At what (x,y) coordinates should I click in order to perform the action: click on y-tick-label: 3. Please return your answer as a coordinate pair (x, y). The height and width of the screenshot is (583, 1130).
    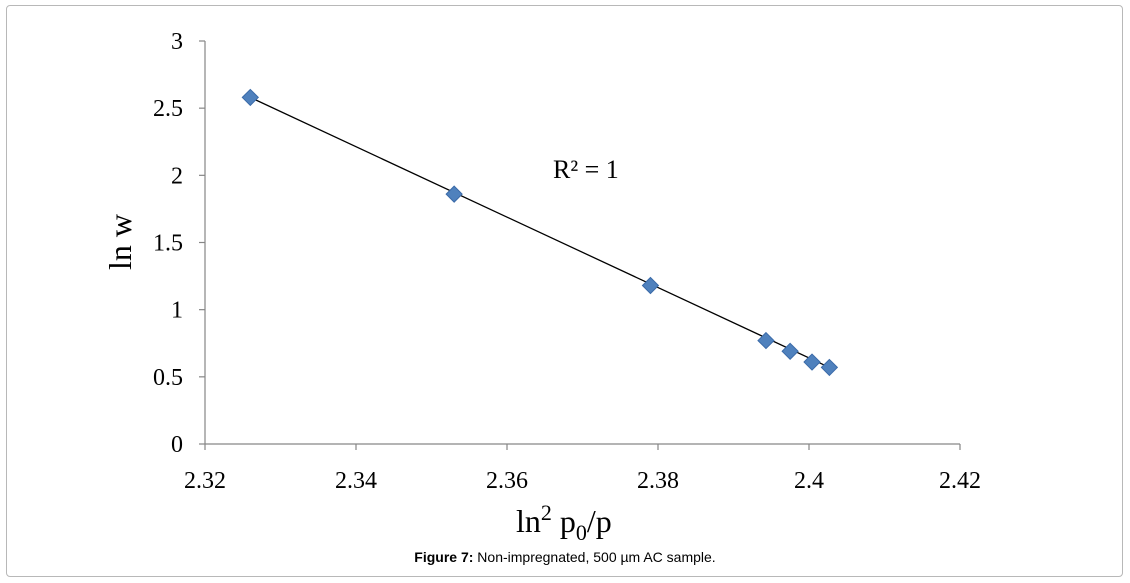
    Looking at the image, I should click on (177, 42).